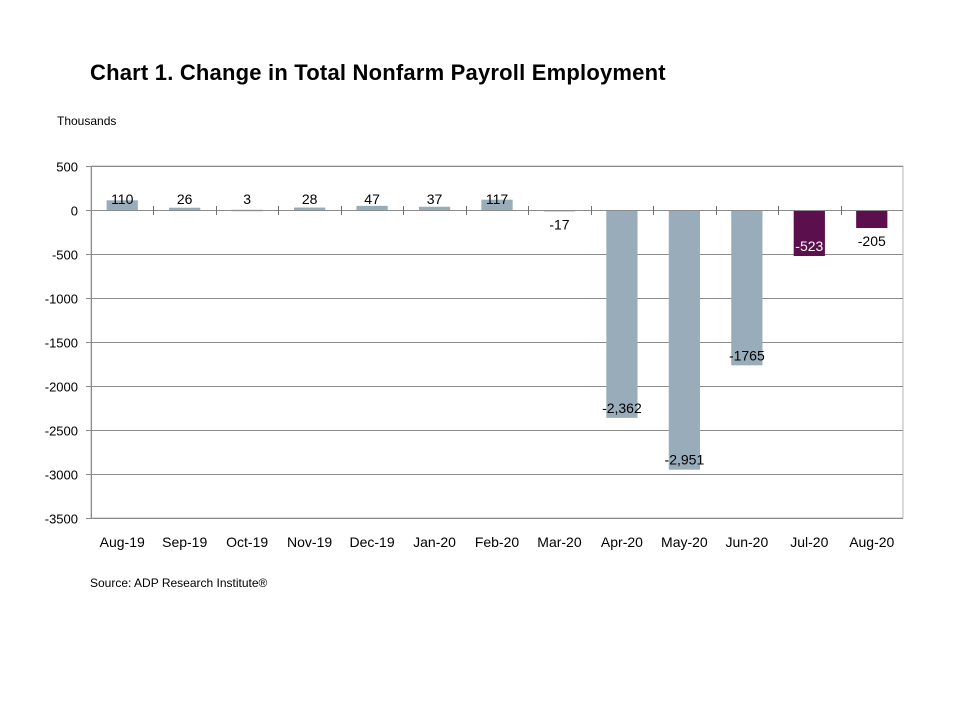 The image size is (960, 720). I want to click on y-tick-label: -1000, so click(61, 299).